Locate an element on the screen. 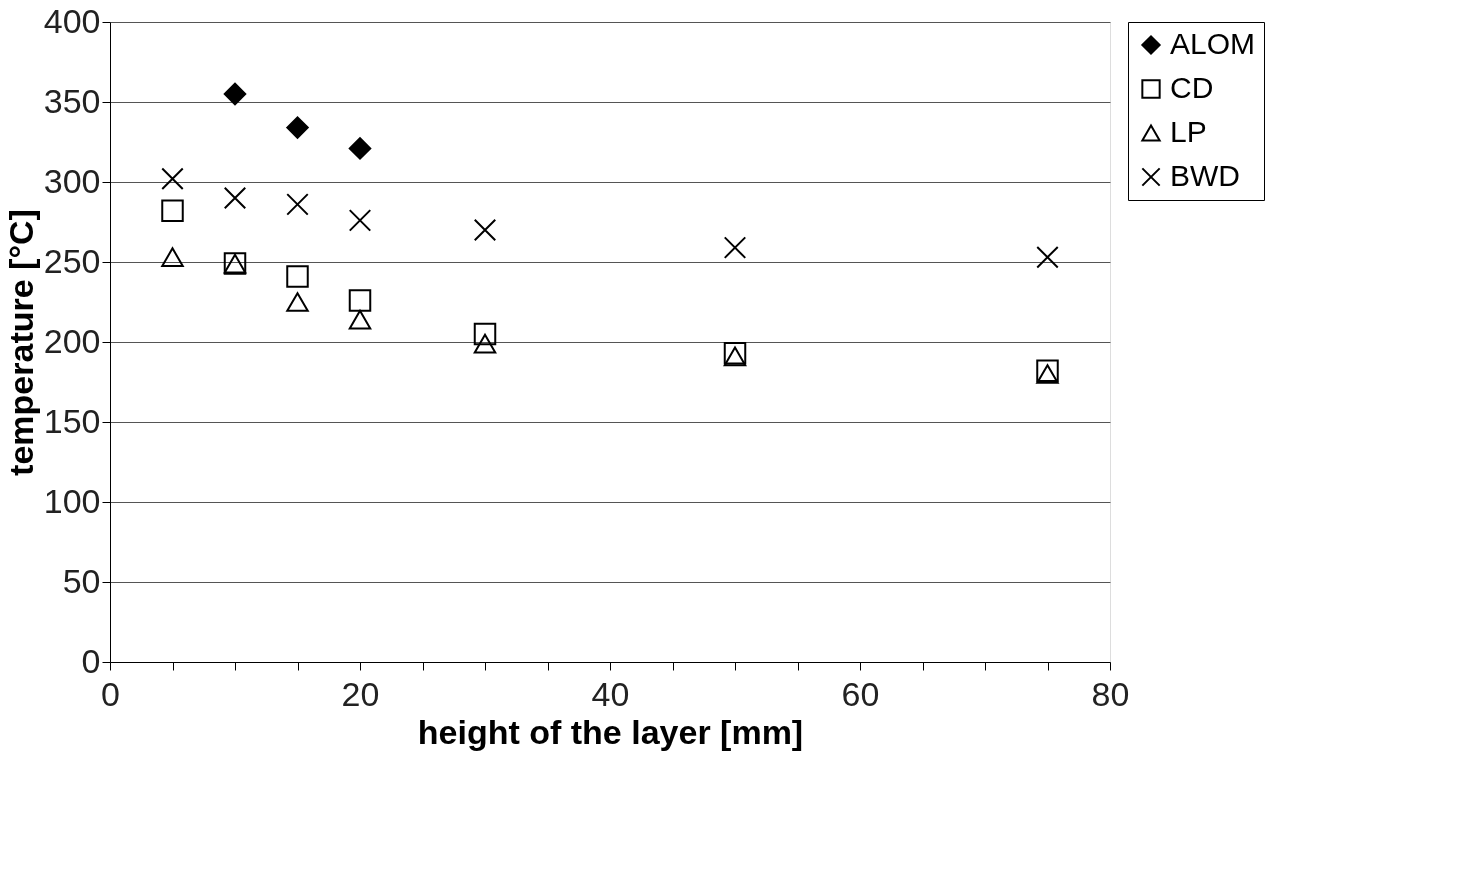  y-tick-label: 350 is located at coordinates (72, 100).